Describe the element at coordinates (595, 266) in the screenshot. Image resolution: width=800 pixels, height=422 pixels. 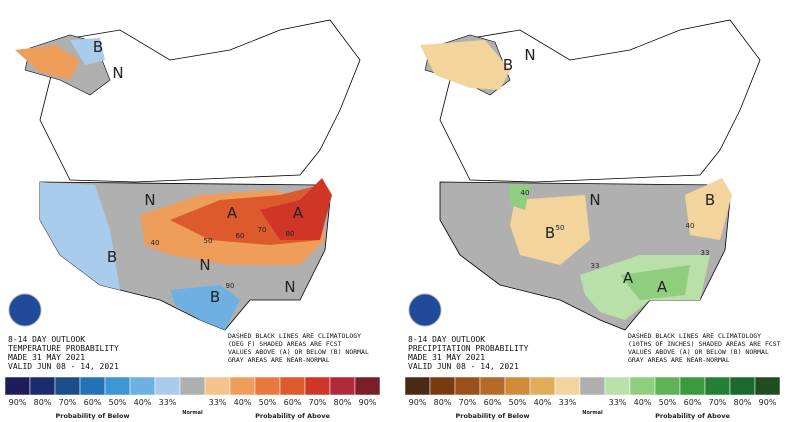
I see `map-label: 33` at that location.